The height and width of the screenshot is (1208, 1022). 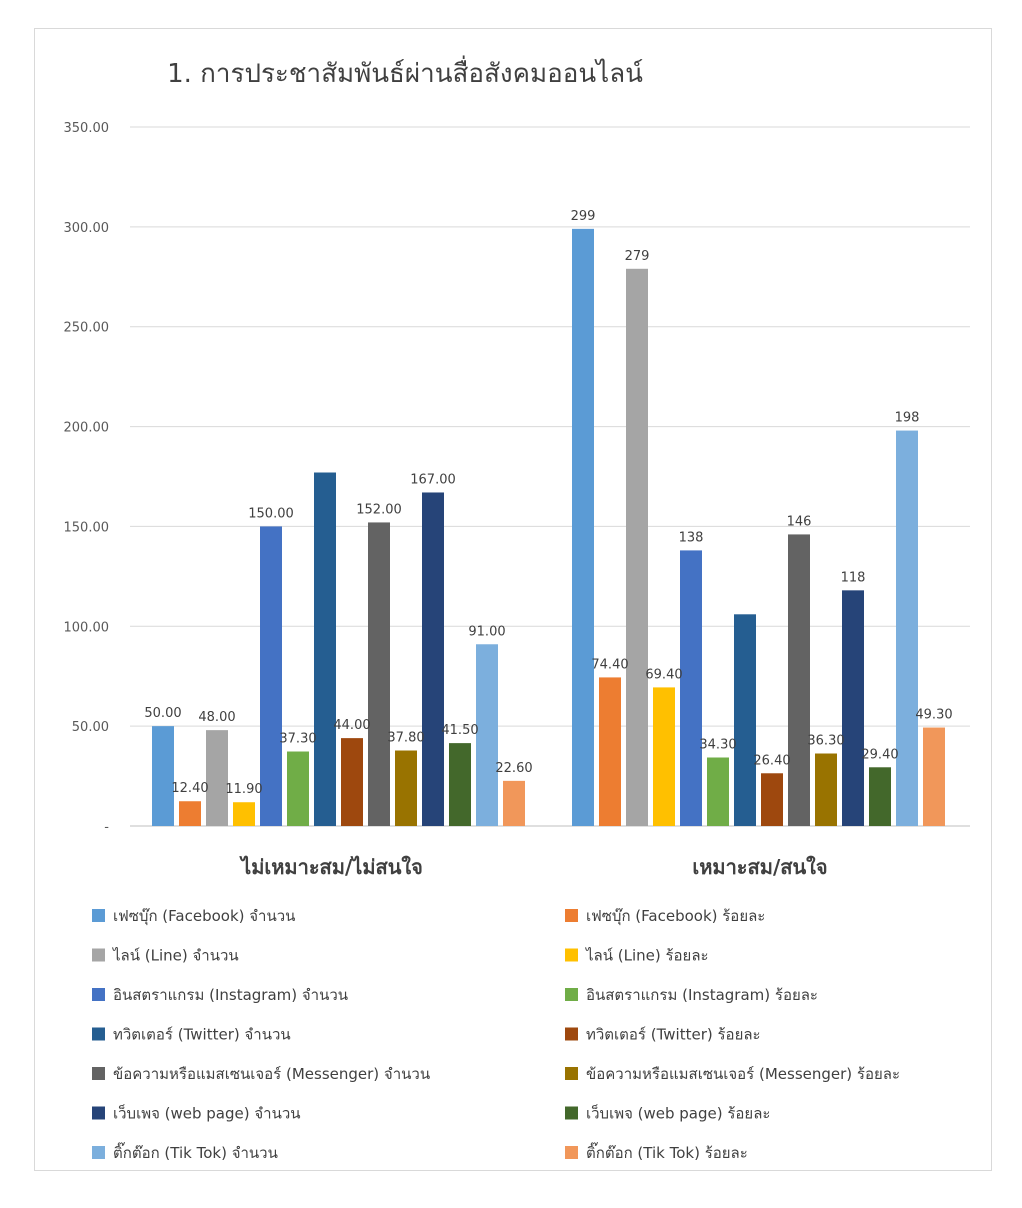 I want to click on legend-item: ข้อความหรือแมสเซนเจอร์ (Messenger) จำนวน, so click(x=261, y=1074).